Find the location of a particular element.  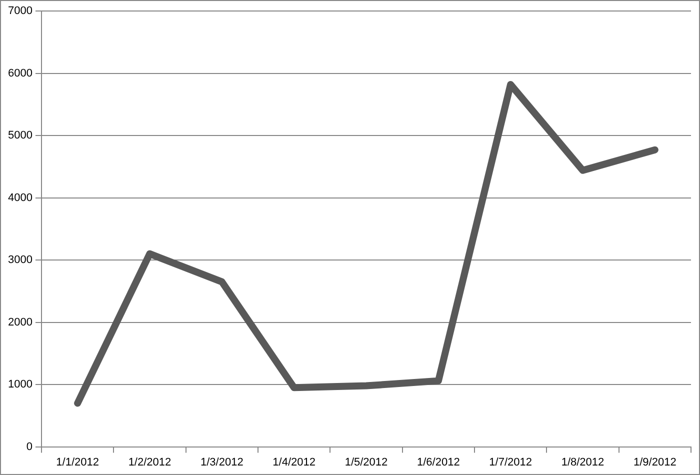

y-tick-label: 3000 is located at coordinates (20, 260).